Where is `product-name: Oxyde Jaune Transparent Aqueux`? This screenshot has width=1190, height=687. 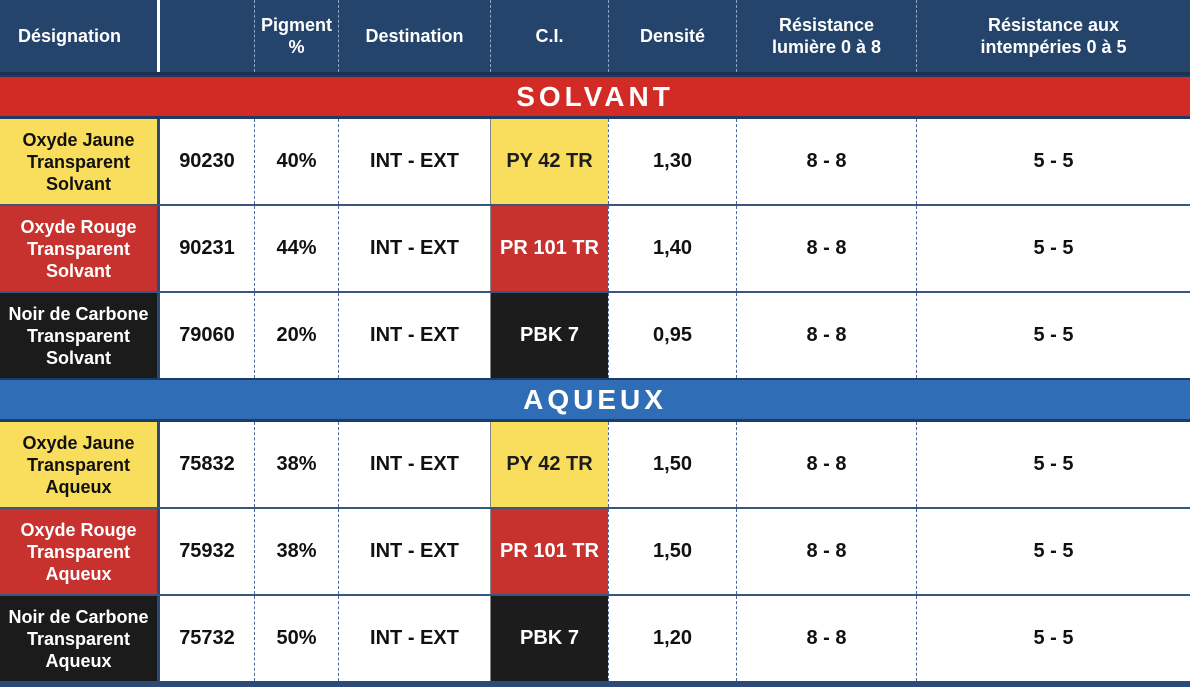
product-name: Oxyde Jaune Transparent Aqueux is located at coordinates (80, 464).